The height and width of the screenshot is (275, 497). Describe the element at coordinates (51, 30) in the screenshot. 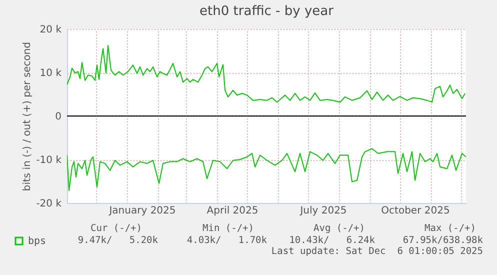

I see `y-tick-label: 20 k` at that location.